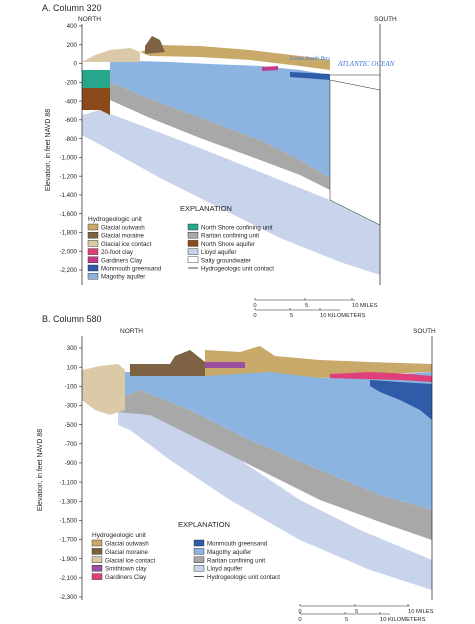  I want to click on monmouth-greensand-layer-a, so click(310, 76).